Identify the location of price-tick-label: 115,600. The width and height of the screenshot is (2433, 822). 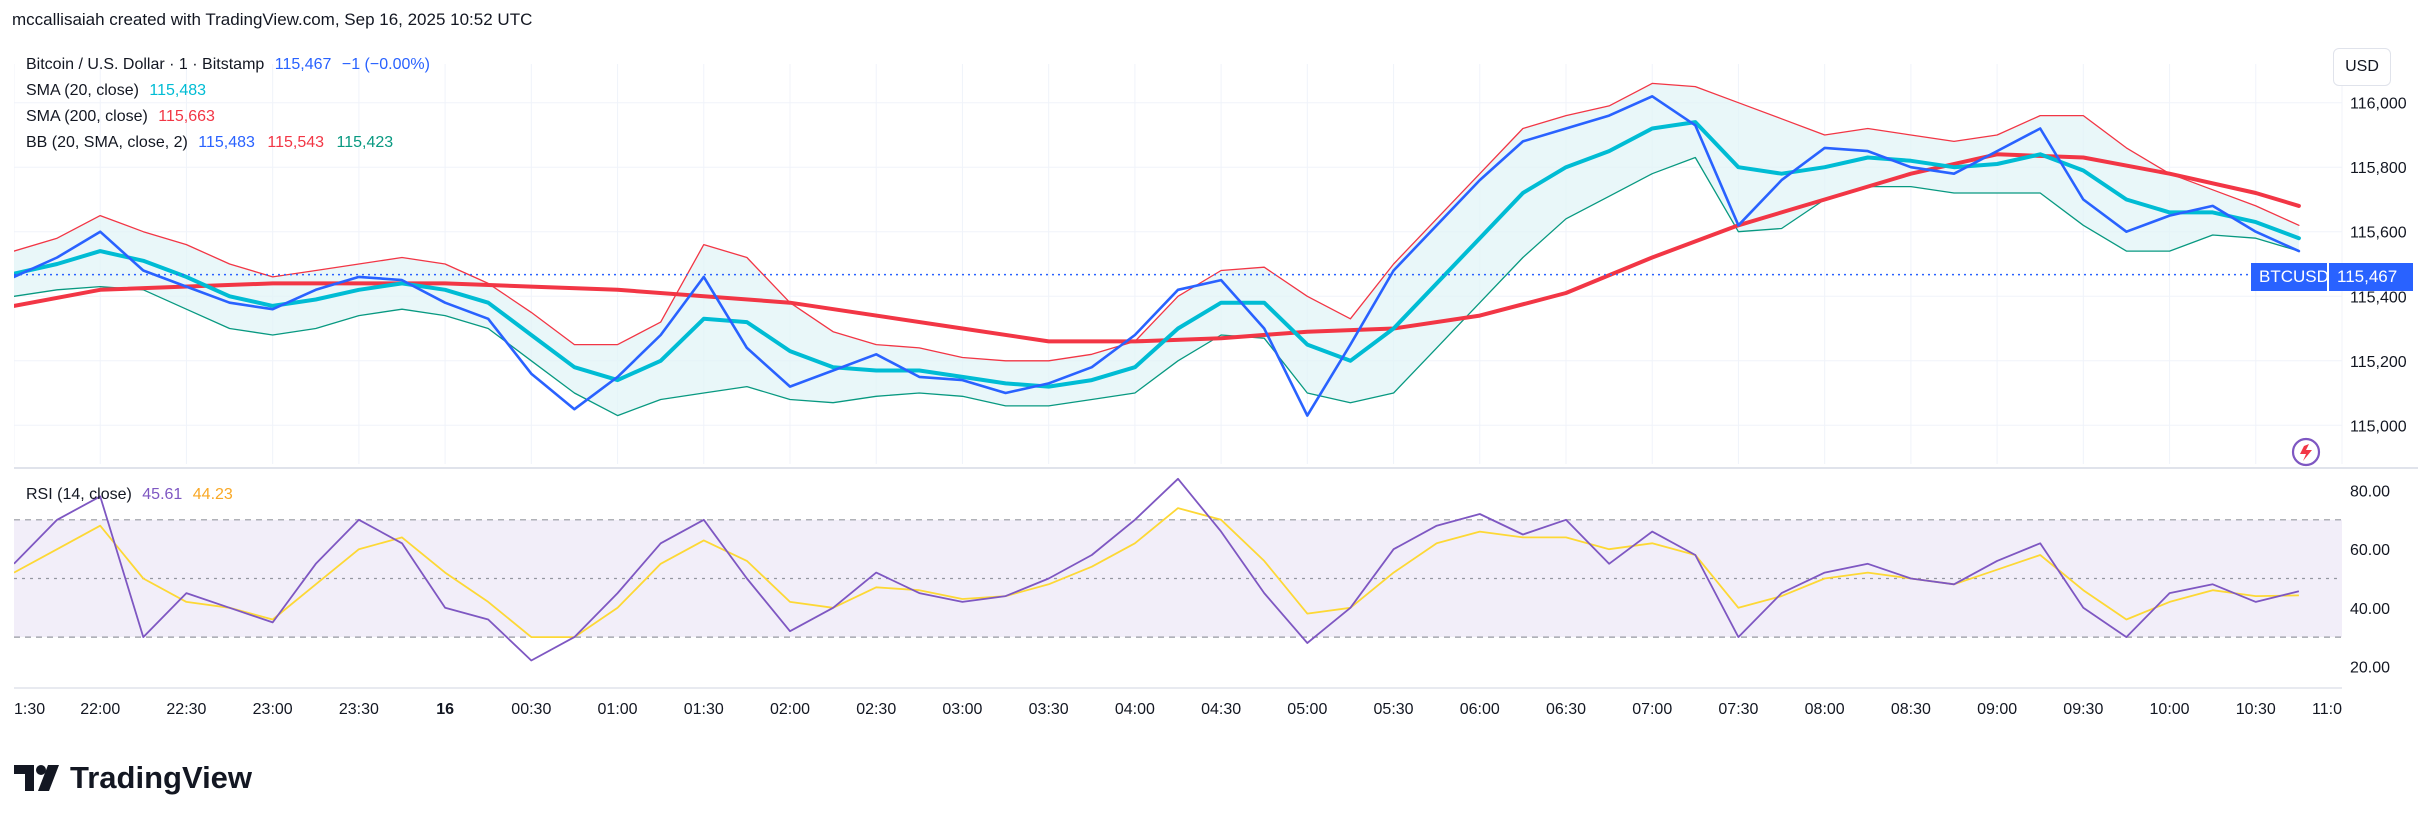
(2378, 233).